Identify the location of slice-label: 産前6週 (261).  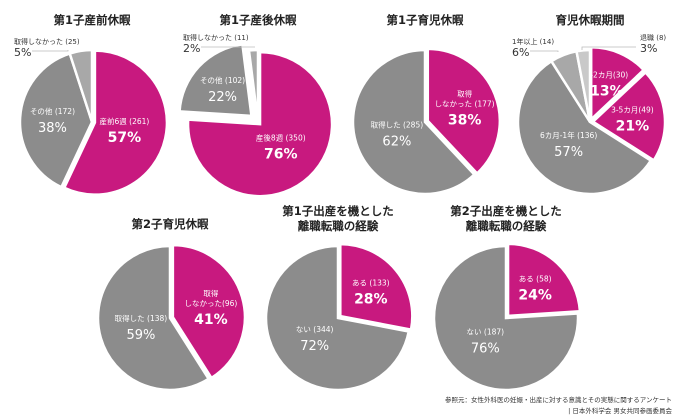
(125, 121).